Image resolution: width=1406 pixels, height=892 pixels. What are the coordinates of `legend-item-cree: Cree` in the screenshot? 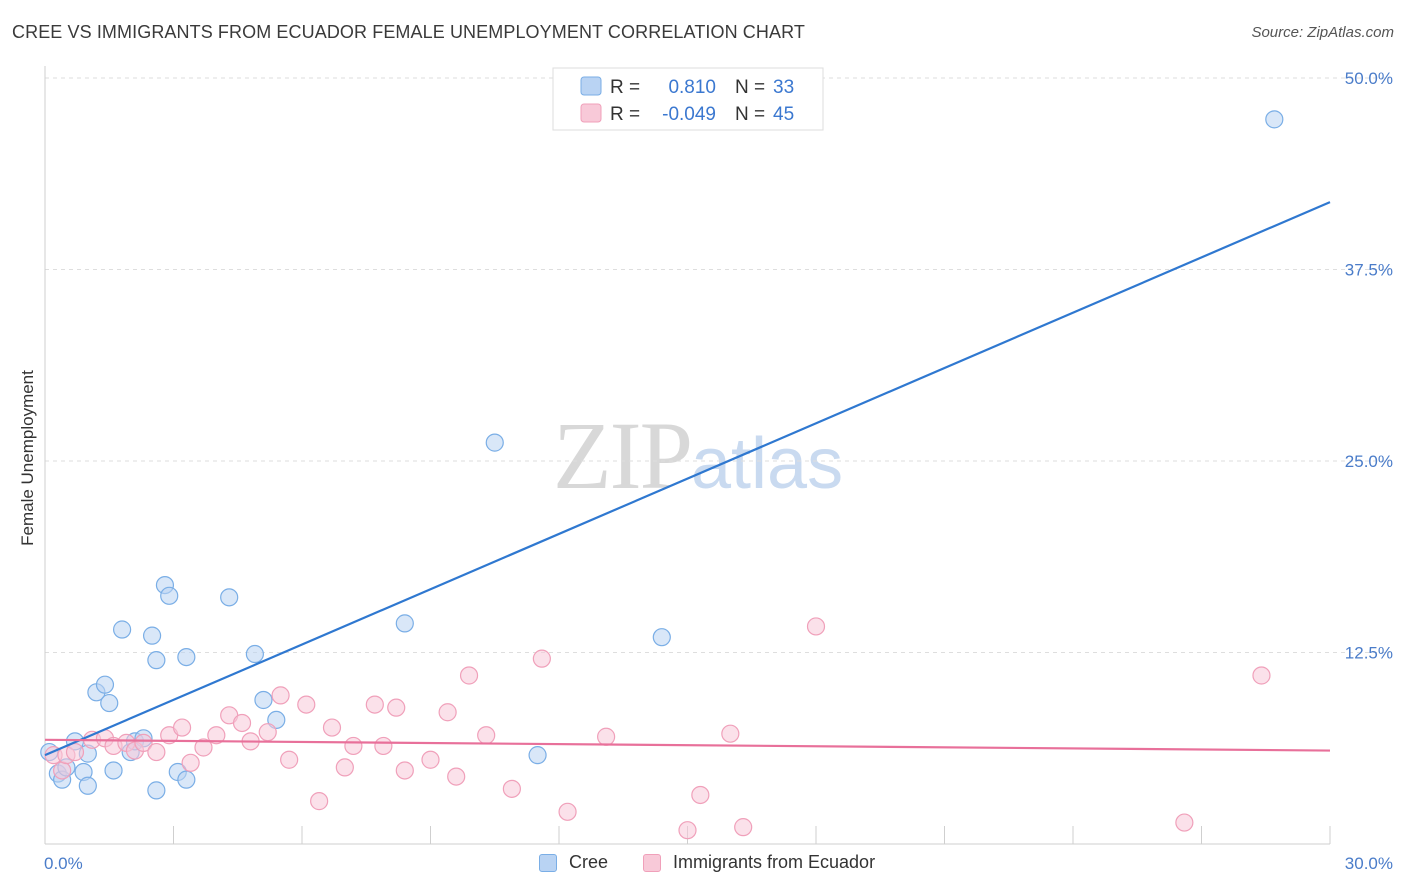 It's located at (573, 862).